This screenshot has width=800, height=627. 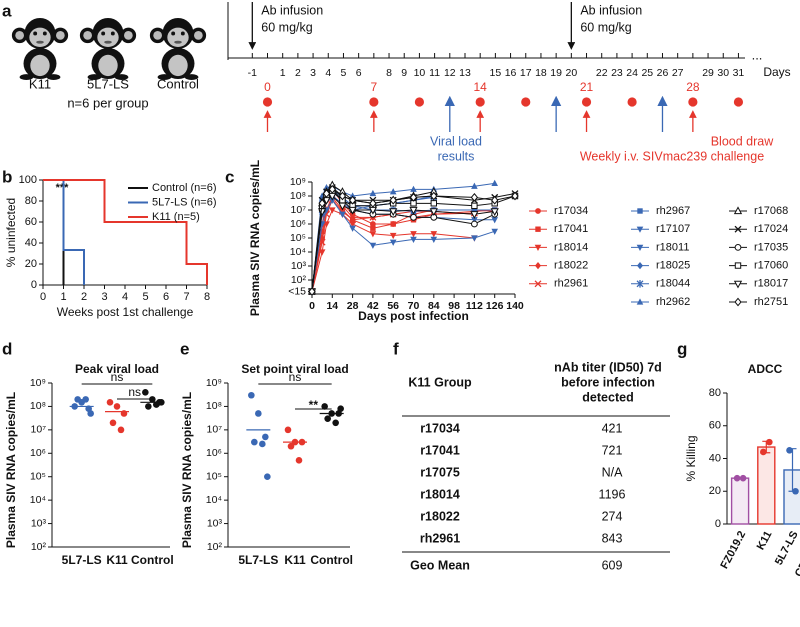 What do you see at coordinates (511, 73) in the screenshot?
I see `day-tick-label: 16` at bounding box center [511, 73].